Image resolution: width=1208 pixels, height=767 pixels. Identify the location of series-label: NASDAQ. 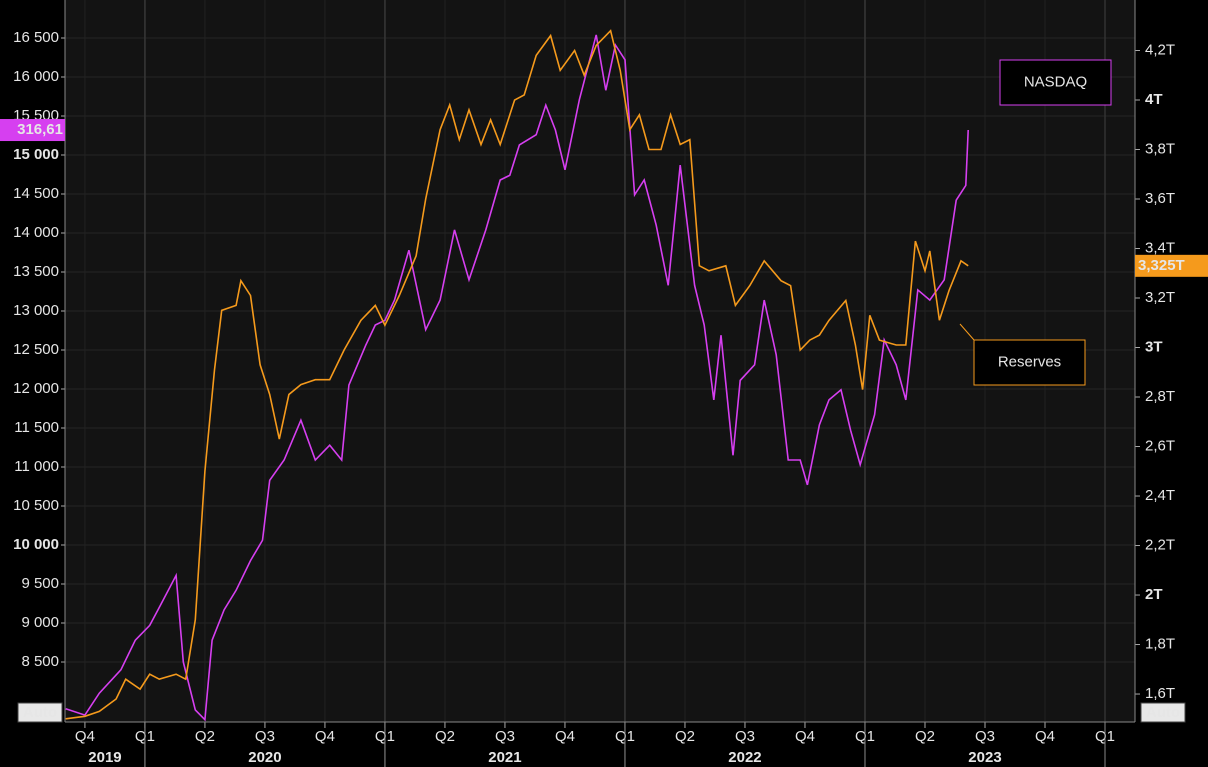
(1055, 81).